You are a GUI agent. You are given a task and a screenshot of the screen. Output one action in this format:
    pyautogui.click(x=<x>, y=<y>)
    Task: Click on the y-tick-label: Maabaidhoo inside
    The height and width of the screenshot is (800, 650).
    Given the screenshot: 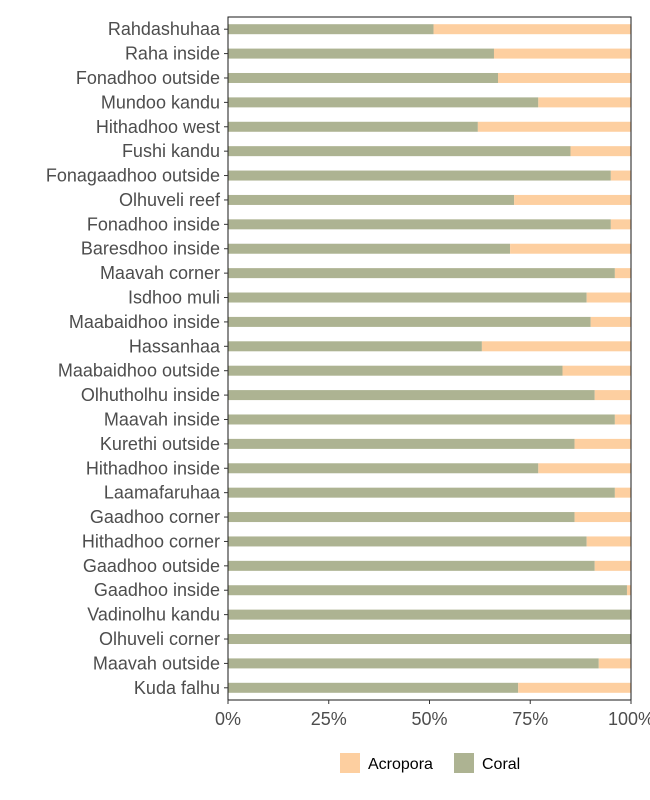 What is the action you would take?
    pyautogui.click(x=144, y=322)
    